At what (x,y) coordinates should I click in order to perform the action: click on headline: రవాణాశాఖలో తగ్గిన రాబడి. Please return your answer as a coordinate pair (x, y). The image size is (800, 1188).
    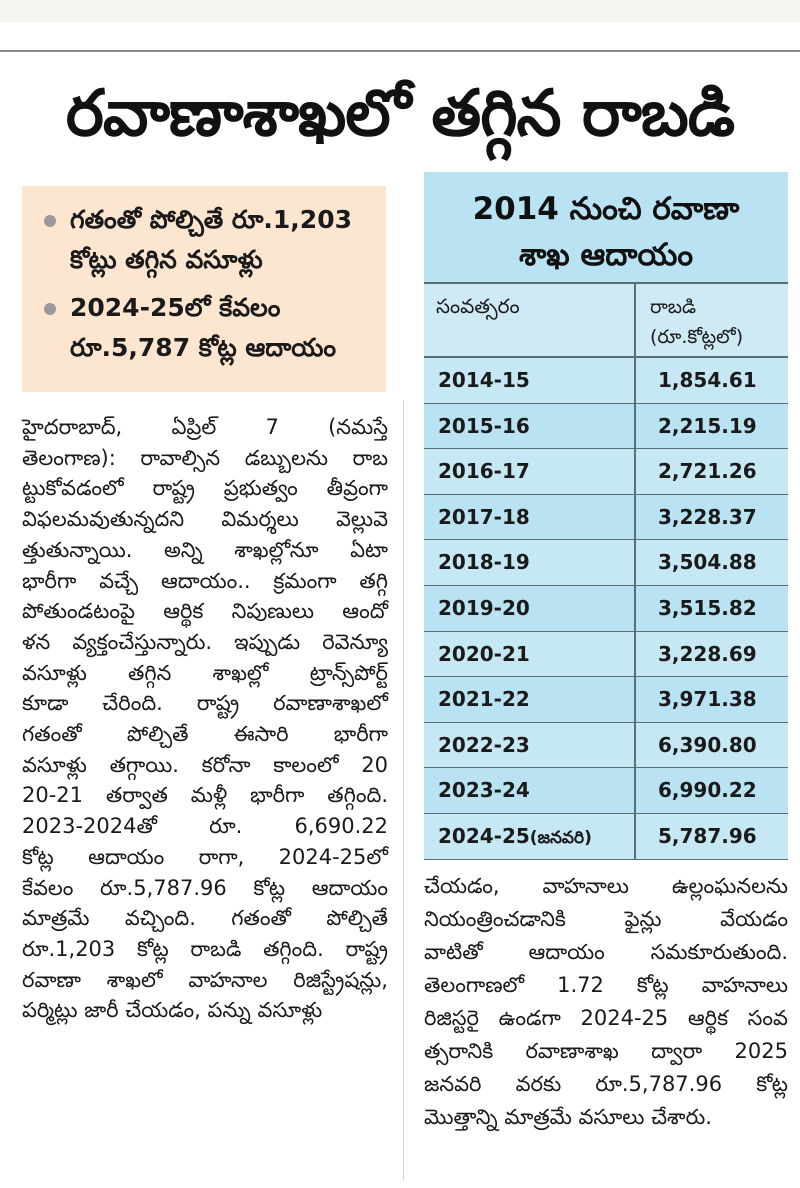
    Looking at the image, I should click on (400, 114).